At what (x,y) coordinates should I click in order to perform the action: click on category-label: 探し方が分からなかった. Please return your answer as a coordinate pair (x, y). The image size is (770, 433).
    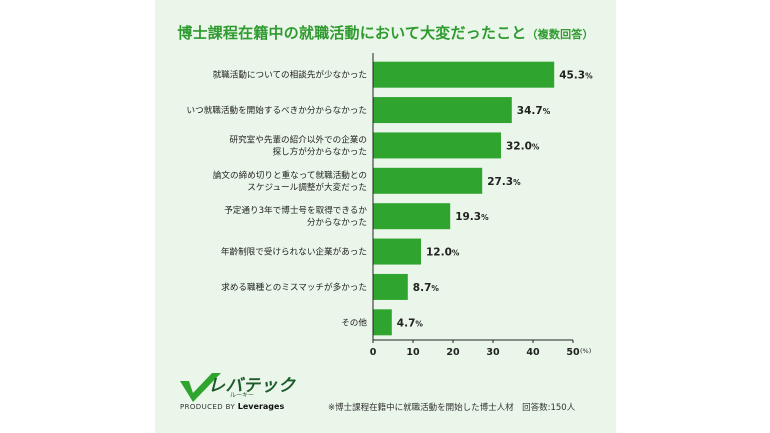
    Looking at the image, I should click on (319, 151).